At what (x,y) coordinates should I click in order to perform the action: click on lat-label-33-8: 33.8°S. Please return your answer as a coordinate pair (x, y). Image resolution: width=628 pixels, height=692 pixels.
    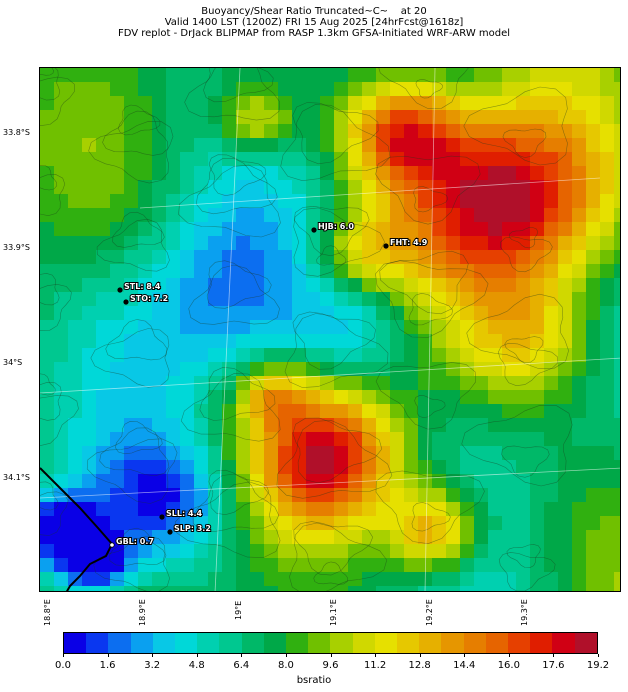
    Looking at the image, I should click on (16, 132).